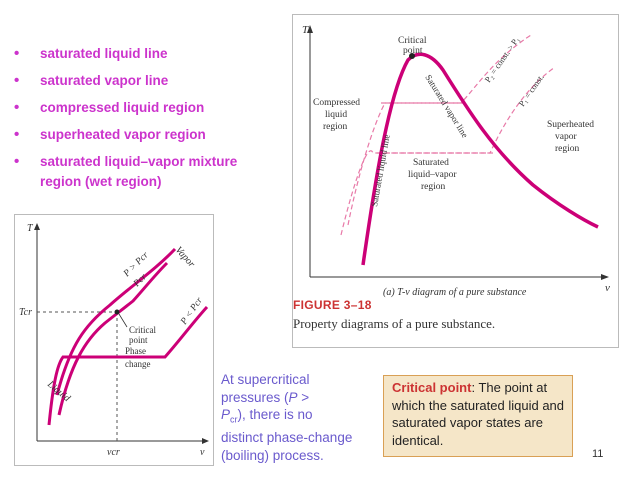  What do you see at coordinates (142, 107) in the screenshot?
I see `bullet-item: compressed liquid region` at bounding box center [142, 107].